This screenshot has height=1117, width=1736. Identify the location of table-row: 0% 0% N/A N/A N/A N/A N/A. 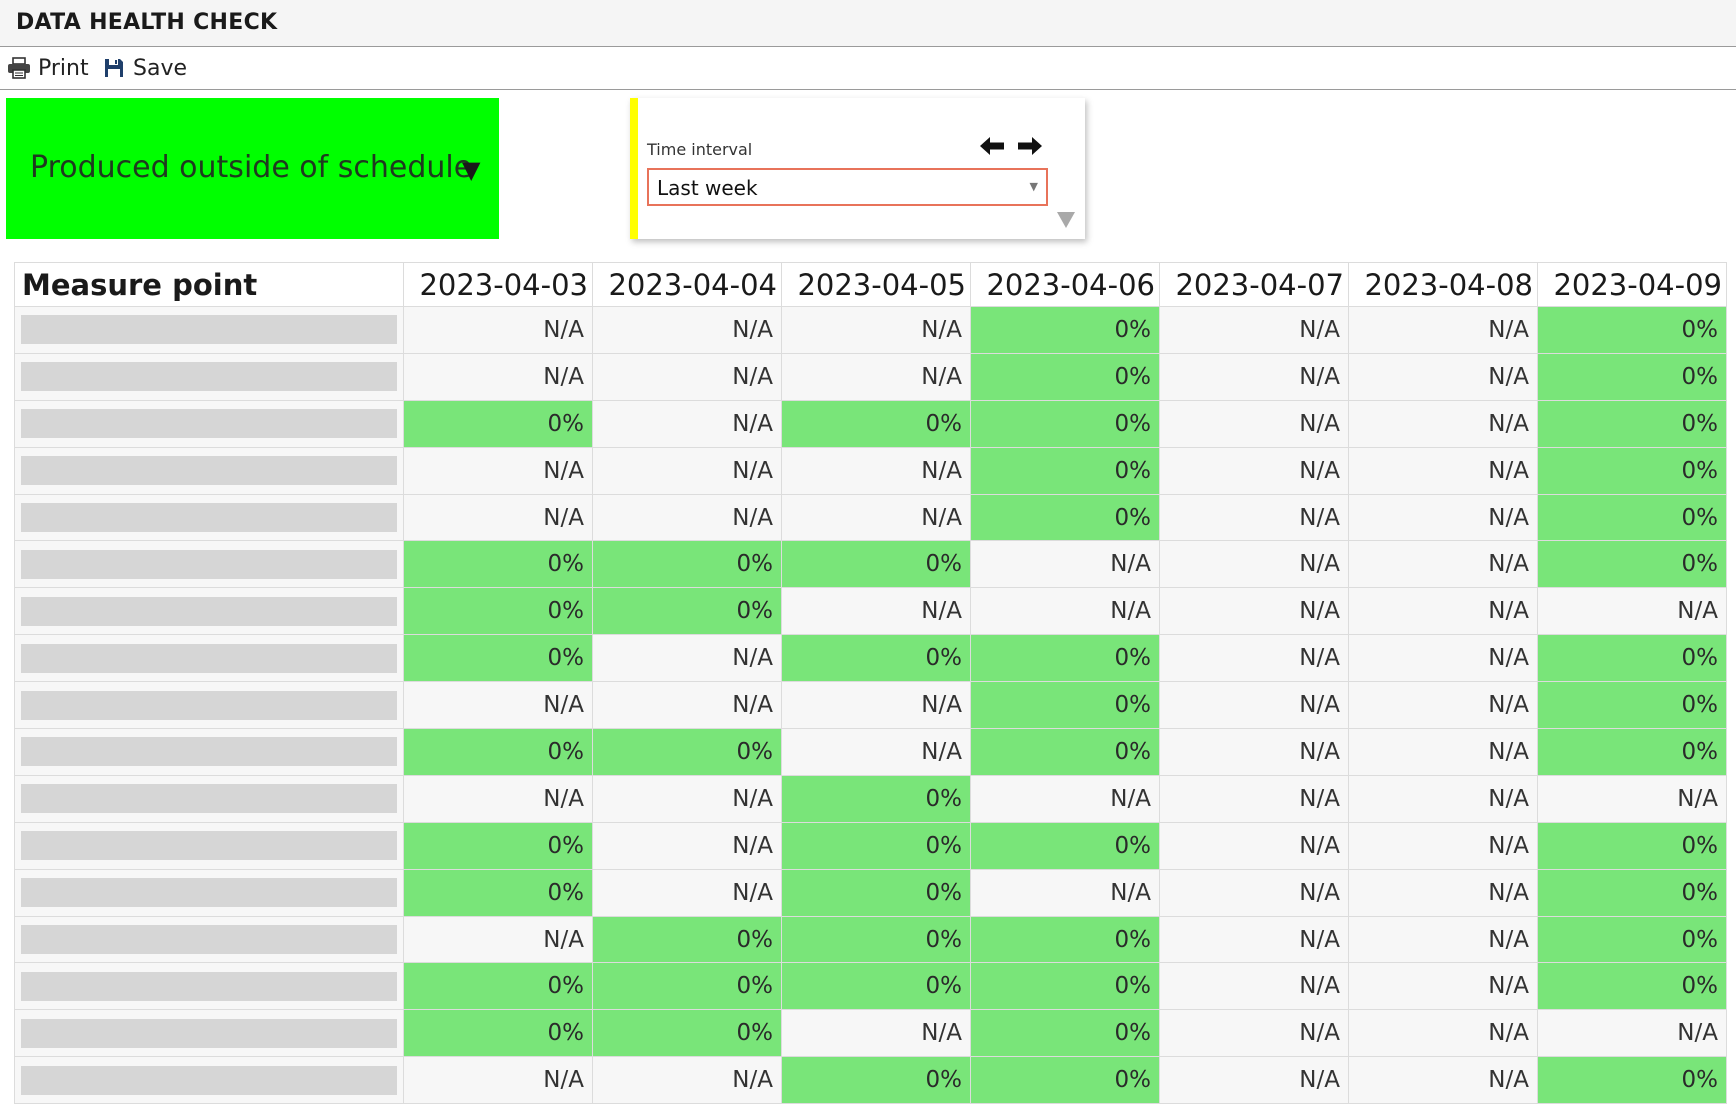
(870, 611).